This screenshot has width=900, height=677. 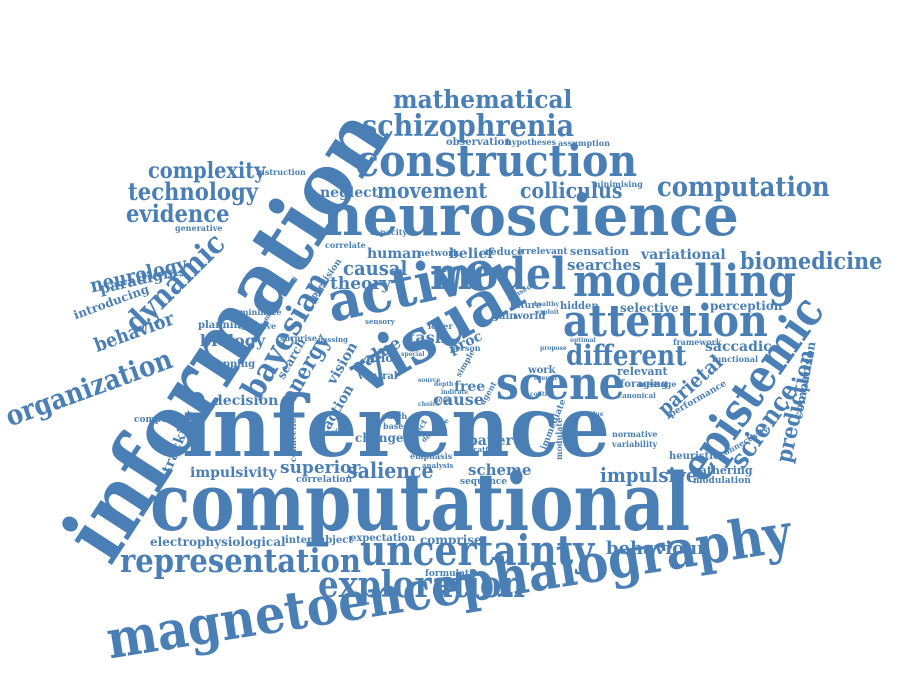 I want to click on cloud-word-formulation: formulation, so click(x=455, y=574).